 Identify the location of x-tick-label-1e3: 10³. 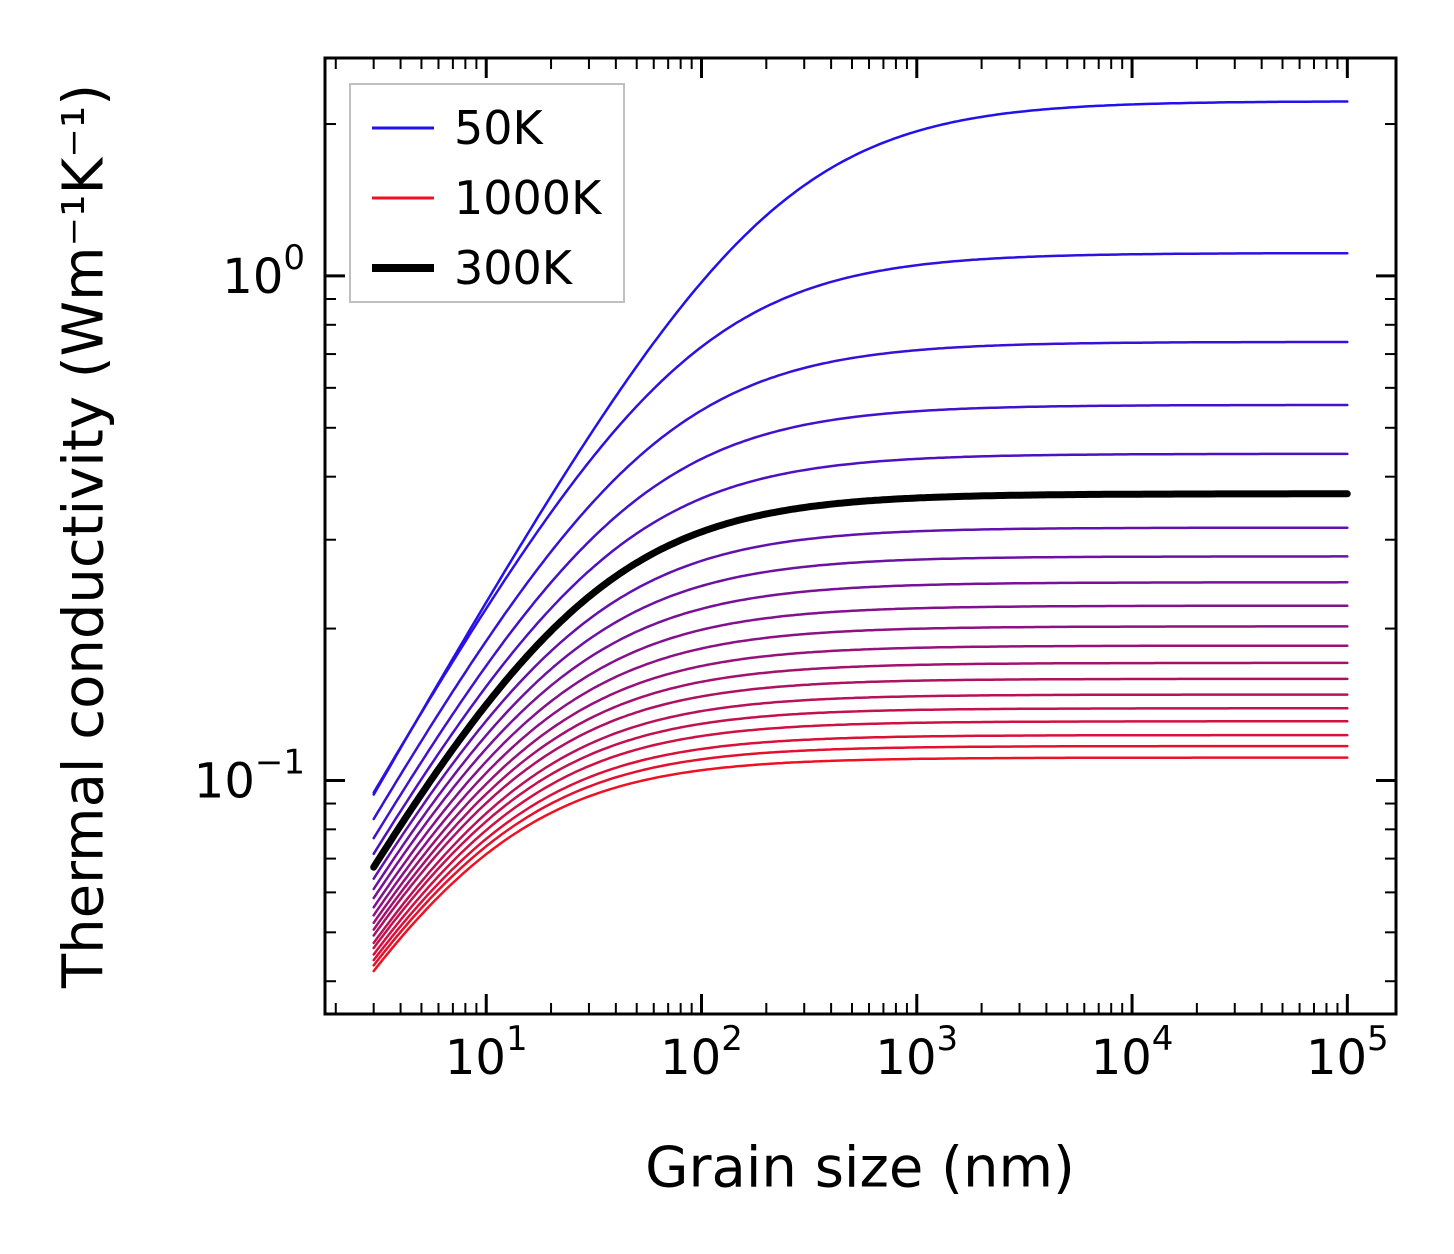
(916, 1052).